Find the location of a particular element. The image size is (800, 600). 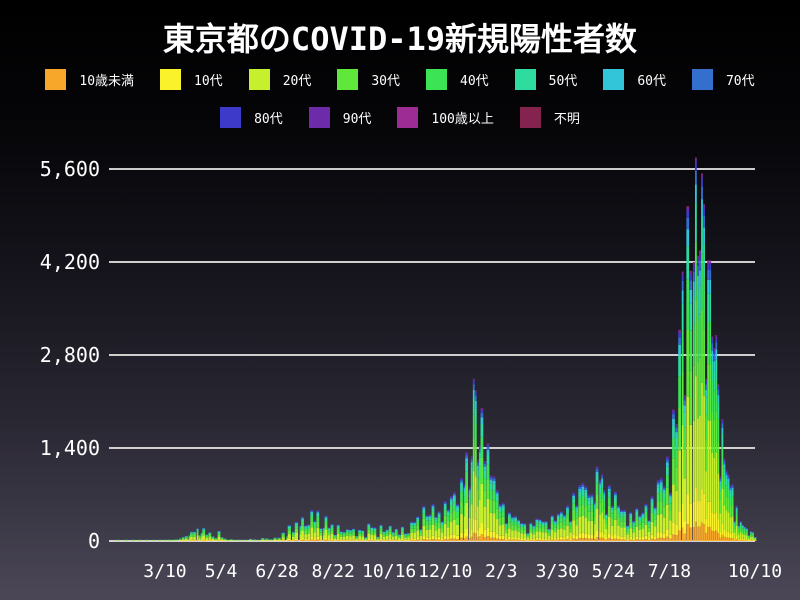

legend-label: 40代 is located at coordinates (474, 81).